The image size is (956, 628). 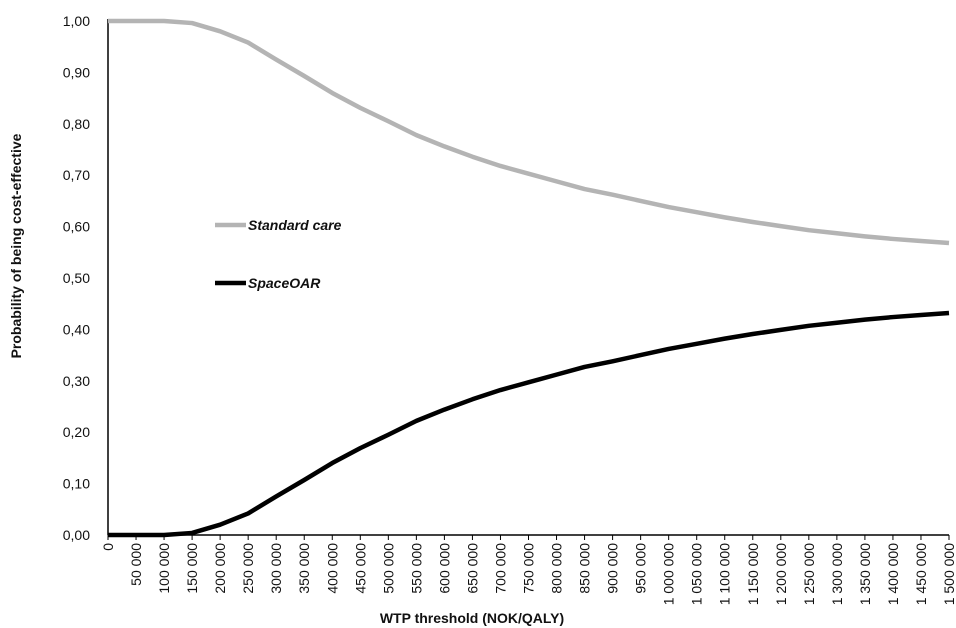 What do you see at coordinates (76, 432) in the screenshot?
I see `y-tick-label: 0,20` at bounding box center [76, 432].